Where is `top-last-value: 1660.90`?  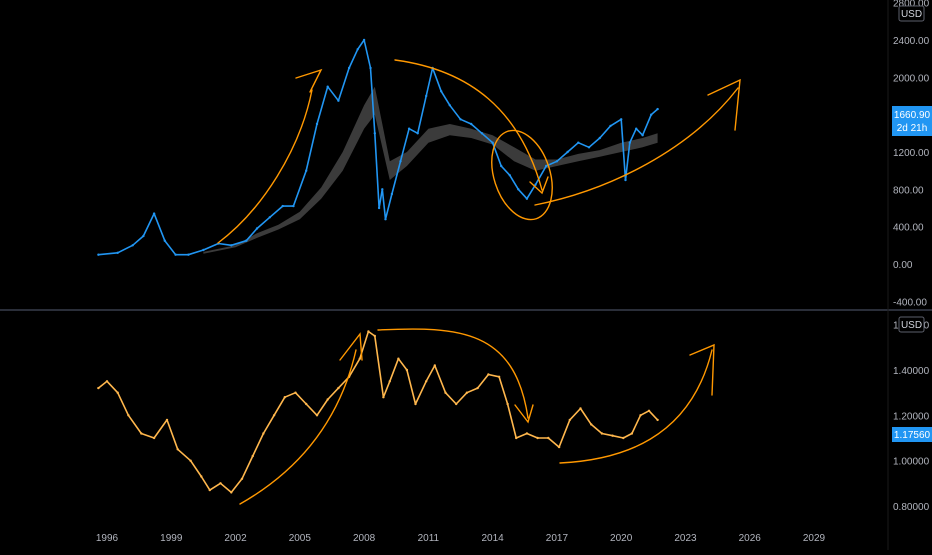 top-last-value: 1660.90 is located at coordinates (912, 115).